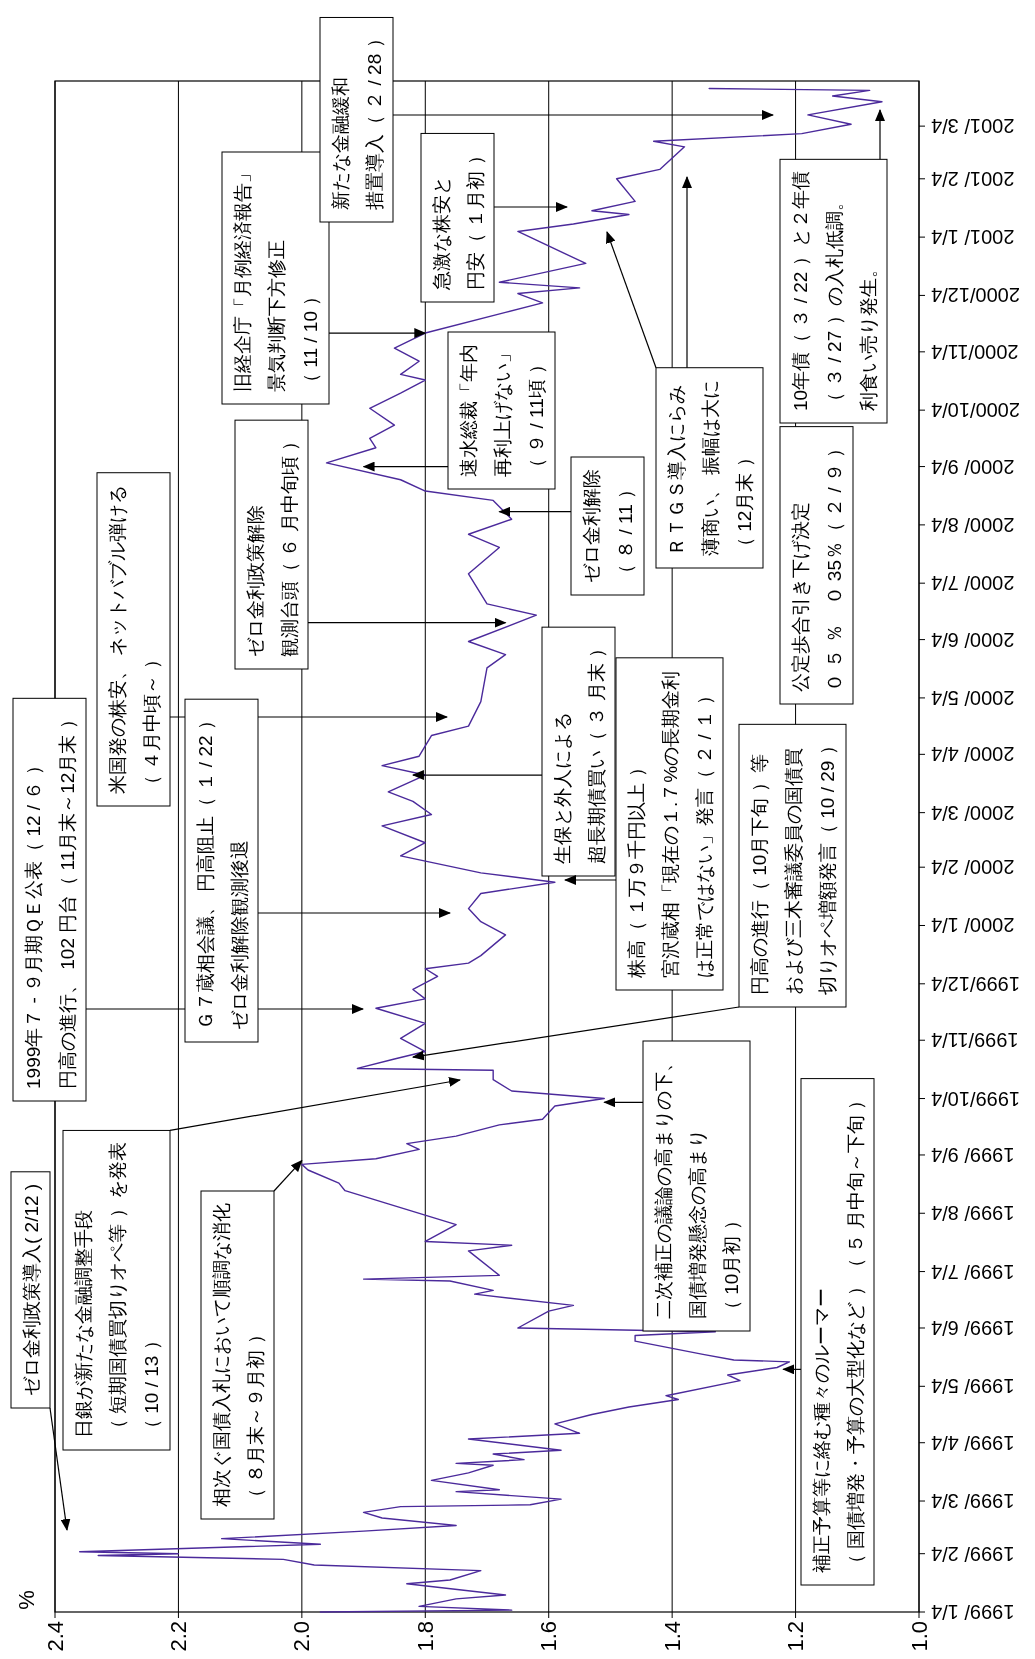 This screenshot has height=1659, width=1035. I want to click on y-tick-label: 2000/ 9/4, so click(973, 466).